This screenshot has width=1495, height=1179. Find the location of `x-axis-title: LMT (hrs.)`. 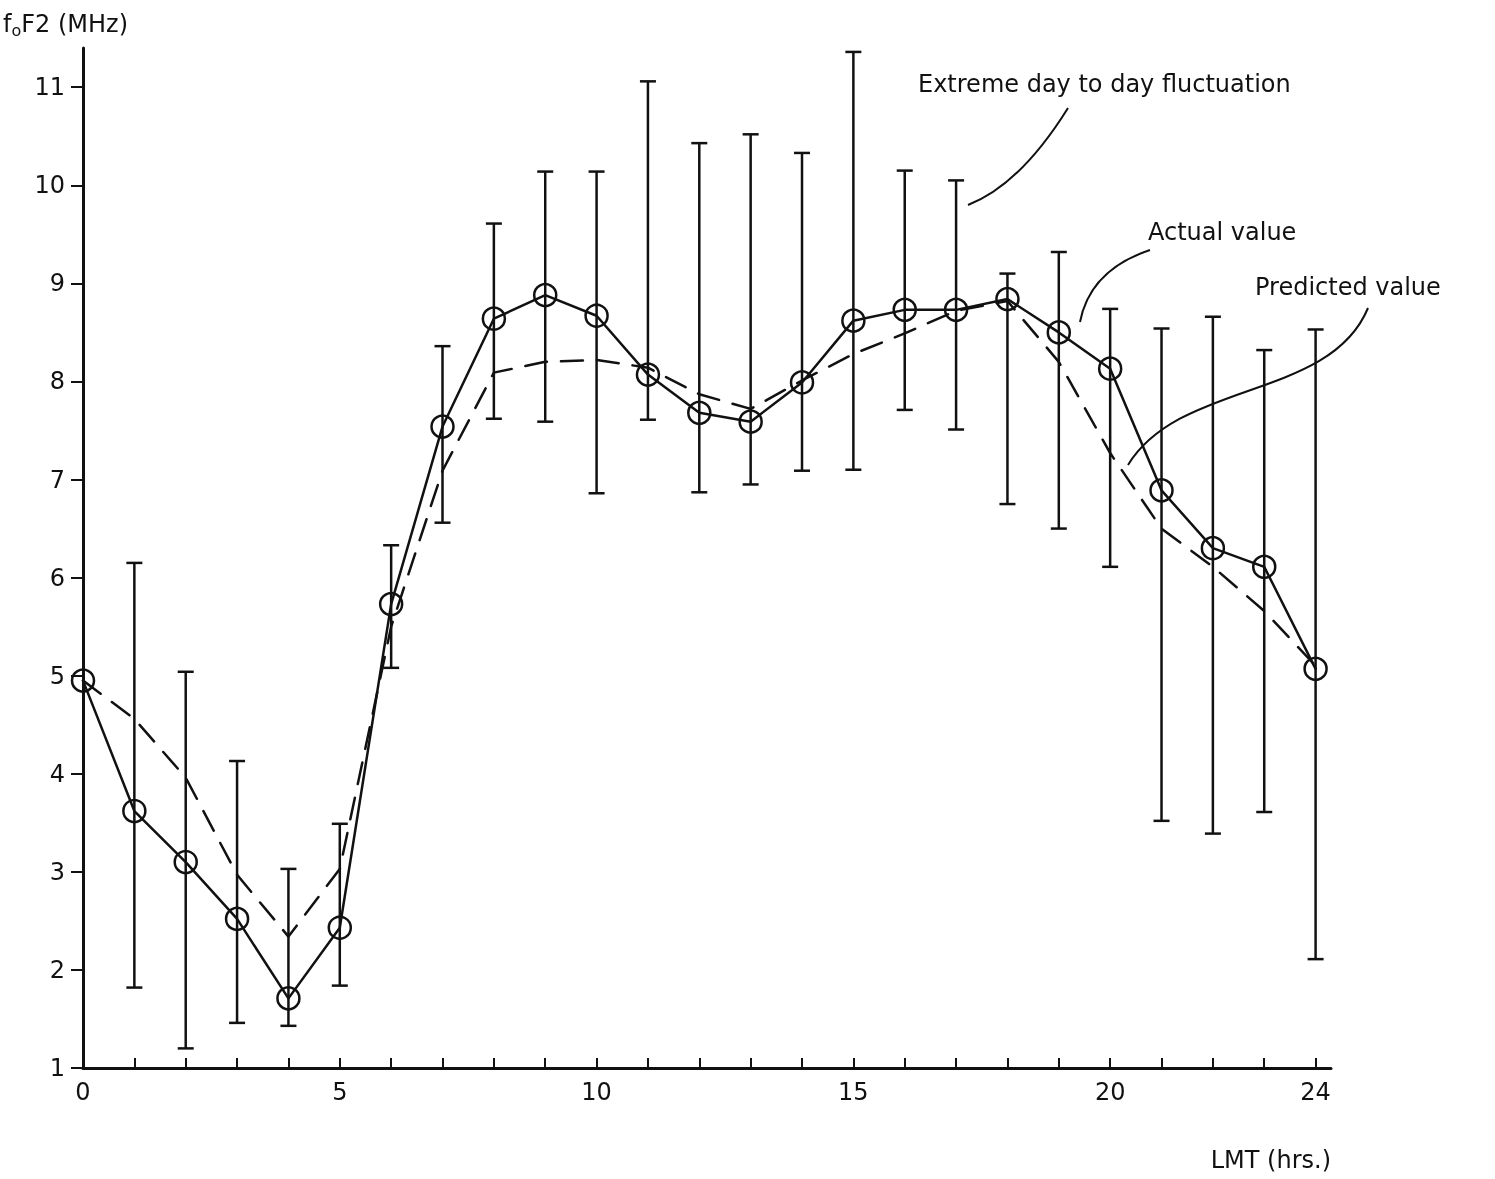

x-axis-title: LMT (hrs.) is located at coordinates (1270, 1160).